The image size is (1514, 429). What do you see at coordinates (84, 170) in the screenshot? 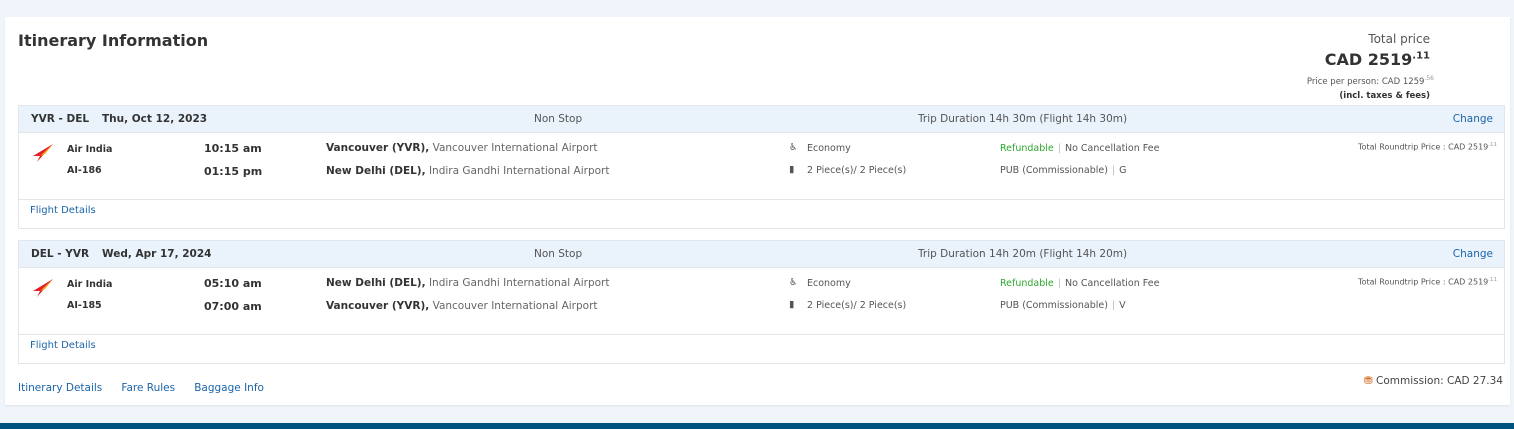
I see `flight-number: AI-186` at bounding box center [84, 170].